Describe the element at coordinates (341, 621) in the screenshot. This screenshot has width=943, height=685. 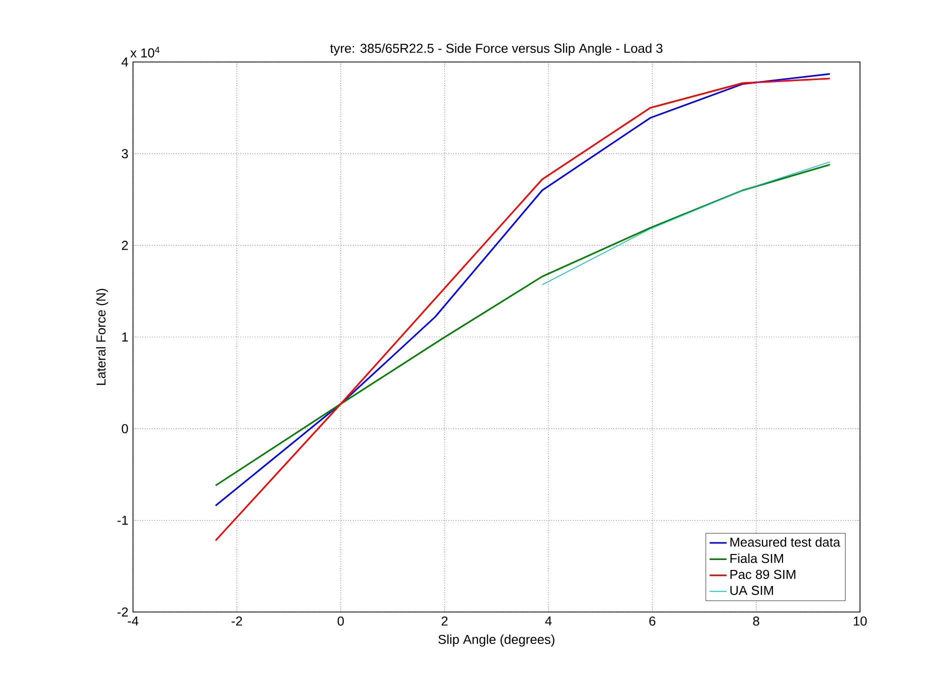
I see `x-tick-label: 0` at that location.